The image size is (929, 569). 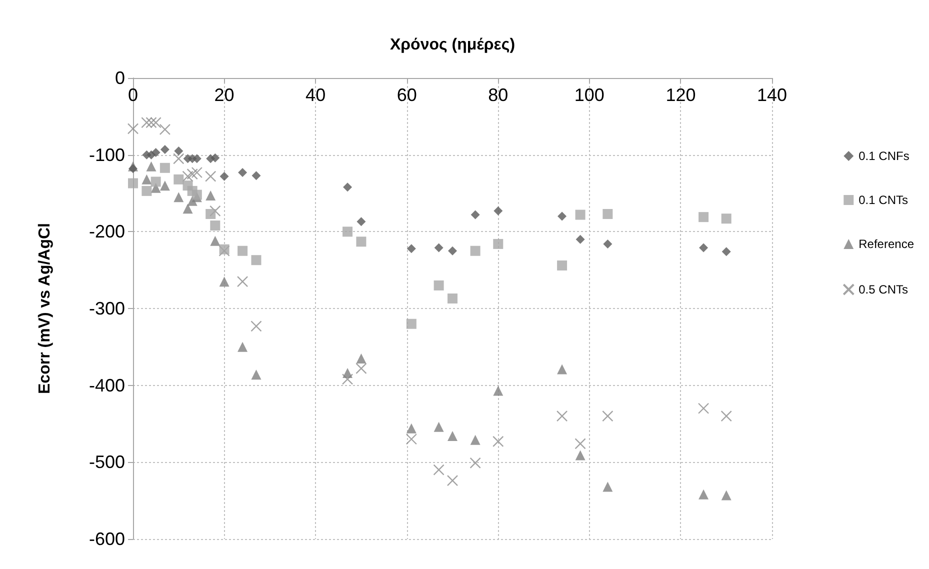 What do you see at coordinates (681, 95) in the screenshot?
I see `x-tick-label: 120` at bounding box center [681, 95].